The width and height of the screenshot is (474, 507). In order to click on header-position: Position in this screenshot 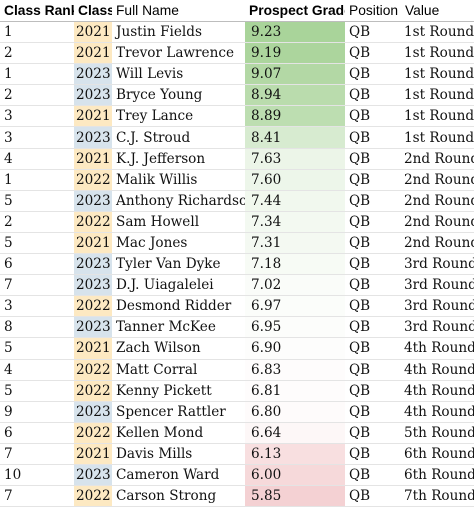, I will do `click(373, 11)`.